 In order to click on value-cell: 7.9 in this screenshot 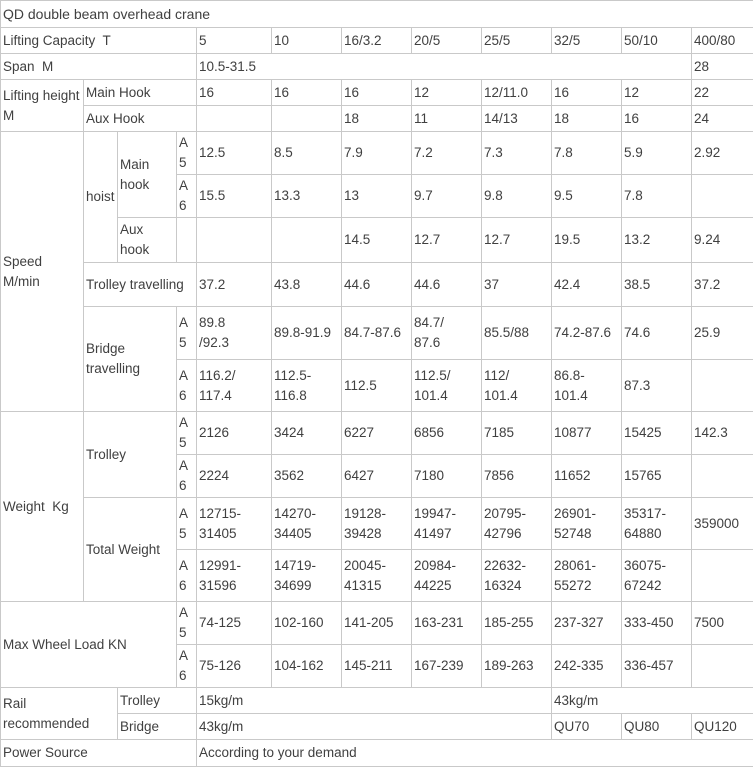, I will do `click(377, 153)`.